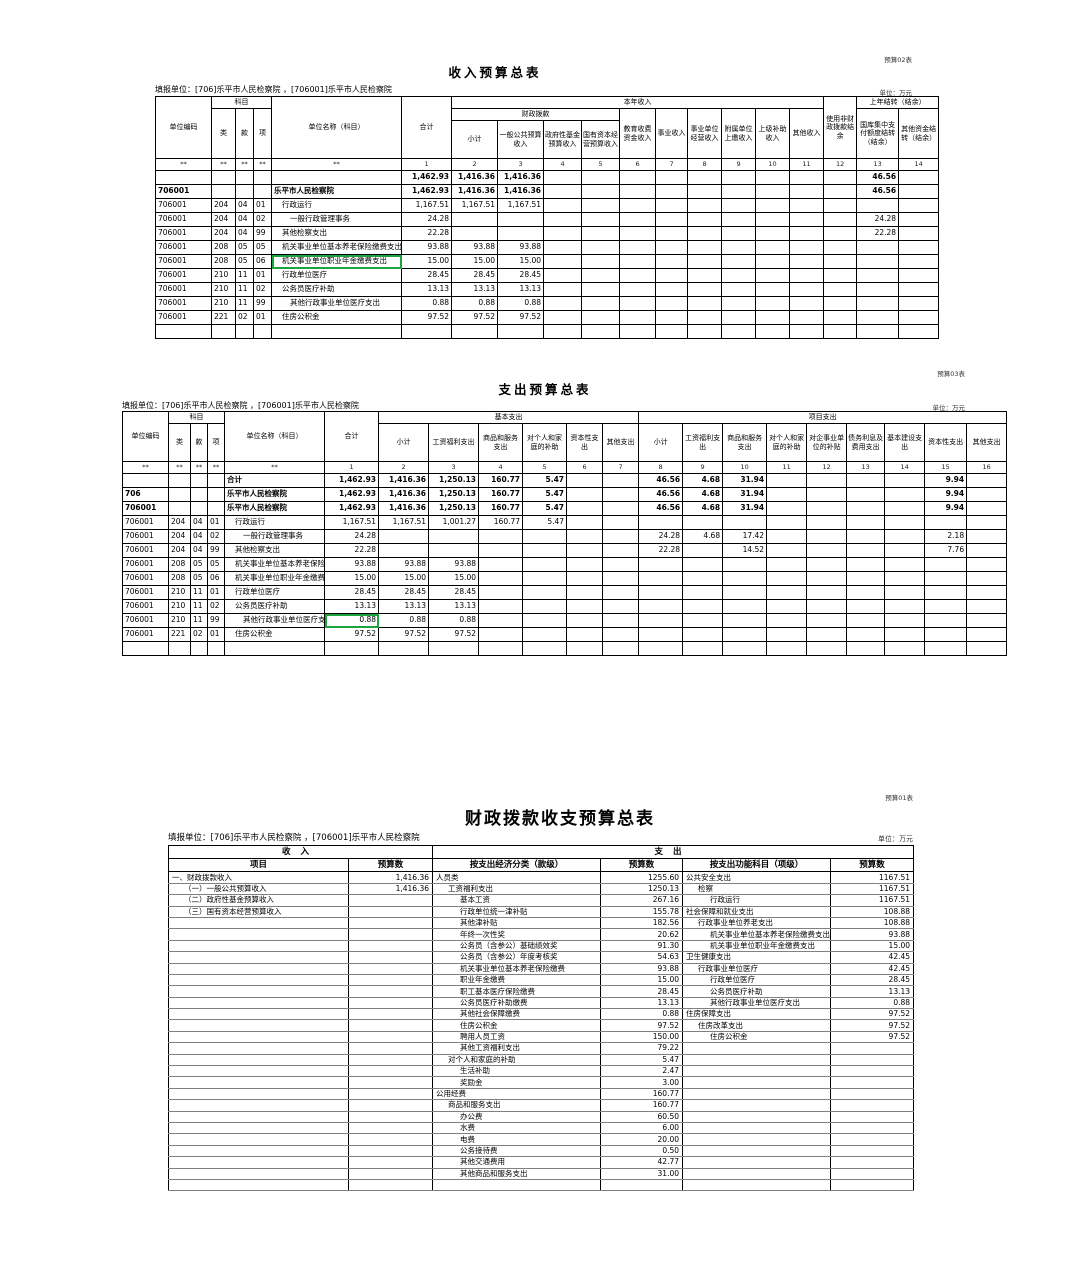  What do you see at coordinates (642, 1094) in the screenshot?
I see `value-cell: 160.77` at bounding box center [642, 1094].